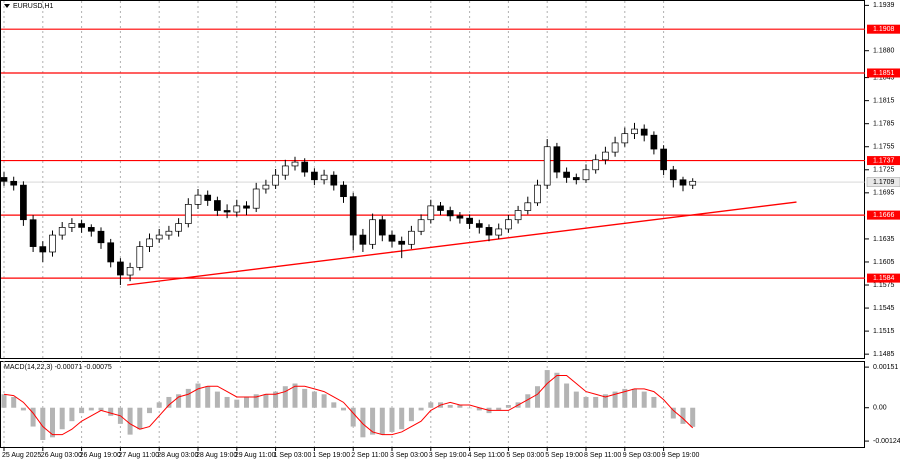 This screenshot has width=900, height=460. Describe the element at coordinates (448, 455) in the screenshot. I see `x-tick-label: 3 Sep 19:00` at that location.